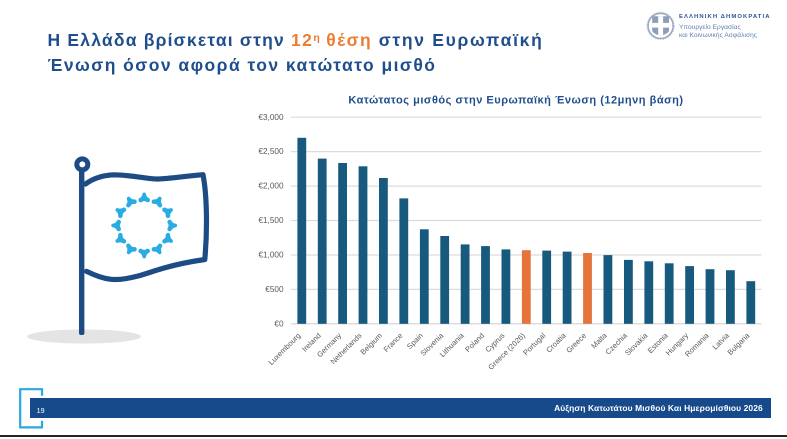  What do you see at coordinates (393, 342) in the screenshot?
I see `svg-text: France` at bounding box center [393, 342].